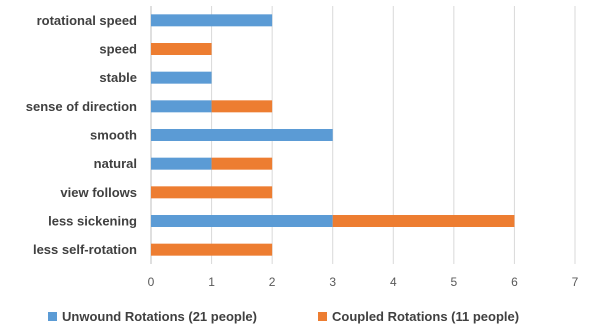 Image resolution: width=590 pixels, height=335 pixels. I want to click on category-label: less self-rotation, so click(85, 249).